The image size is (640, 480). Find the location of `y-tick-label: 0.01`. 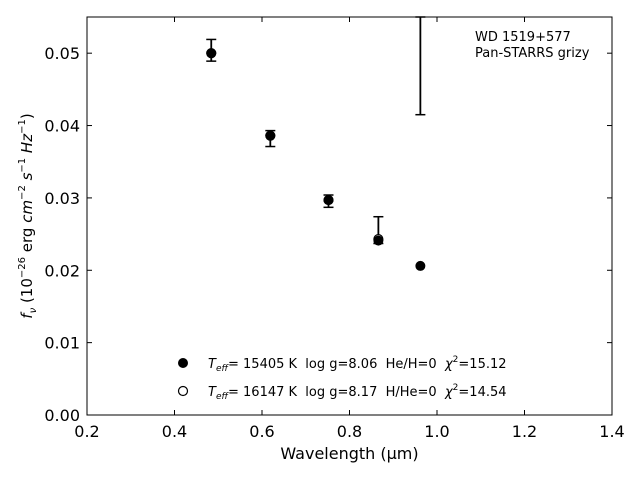

y-tick-label: 0.01 is located at coordinates (62, 343).